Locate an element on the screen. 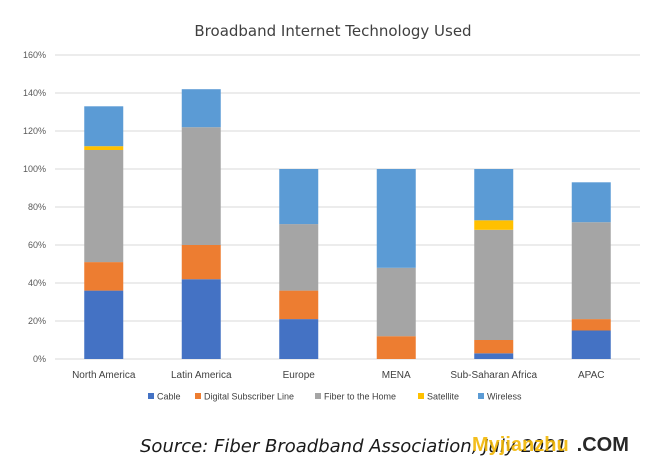 This screenshot has height=469, width=660. y-tick-label: 100% is located at coordinates (34, 169).